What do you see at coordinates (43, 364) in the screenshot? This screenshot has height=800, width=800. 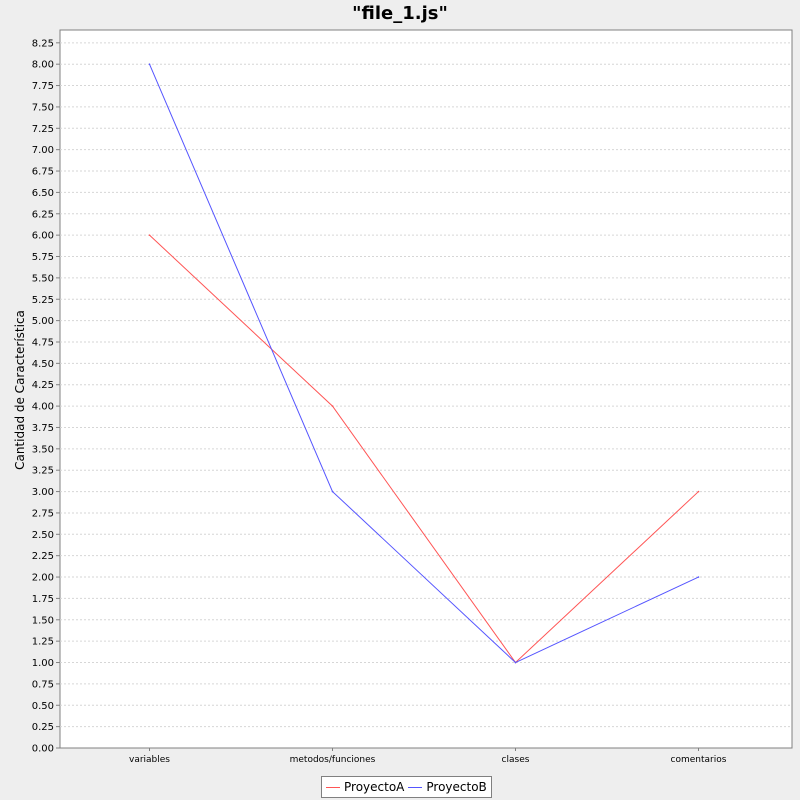 I see `y-tick-label: 4.50` at bounding box center [43, 364].